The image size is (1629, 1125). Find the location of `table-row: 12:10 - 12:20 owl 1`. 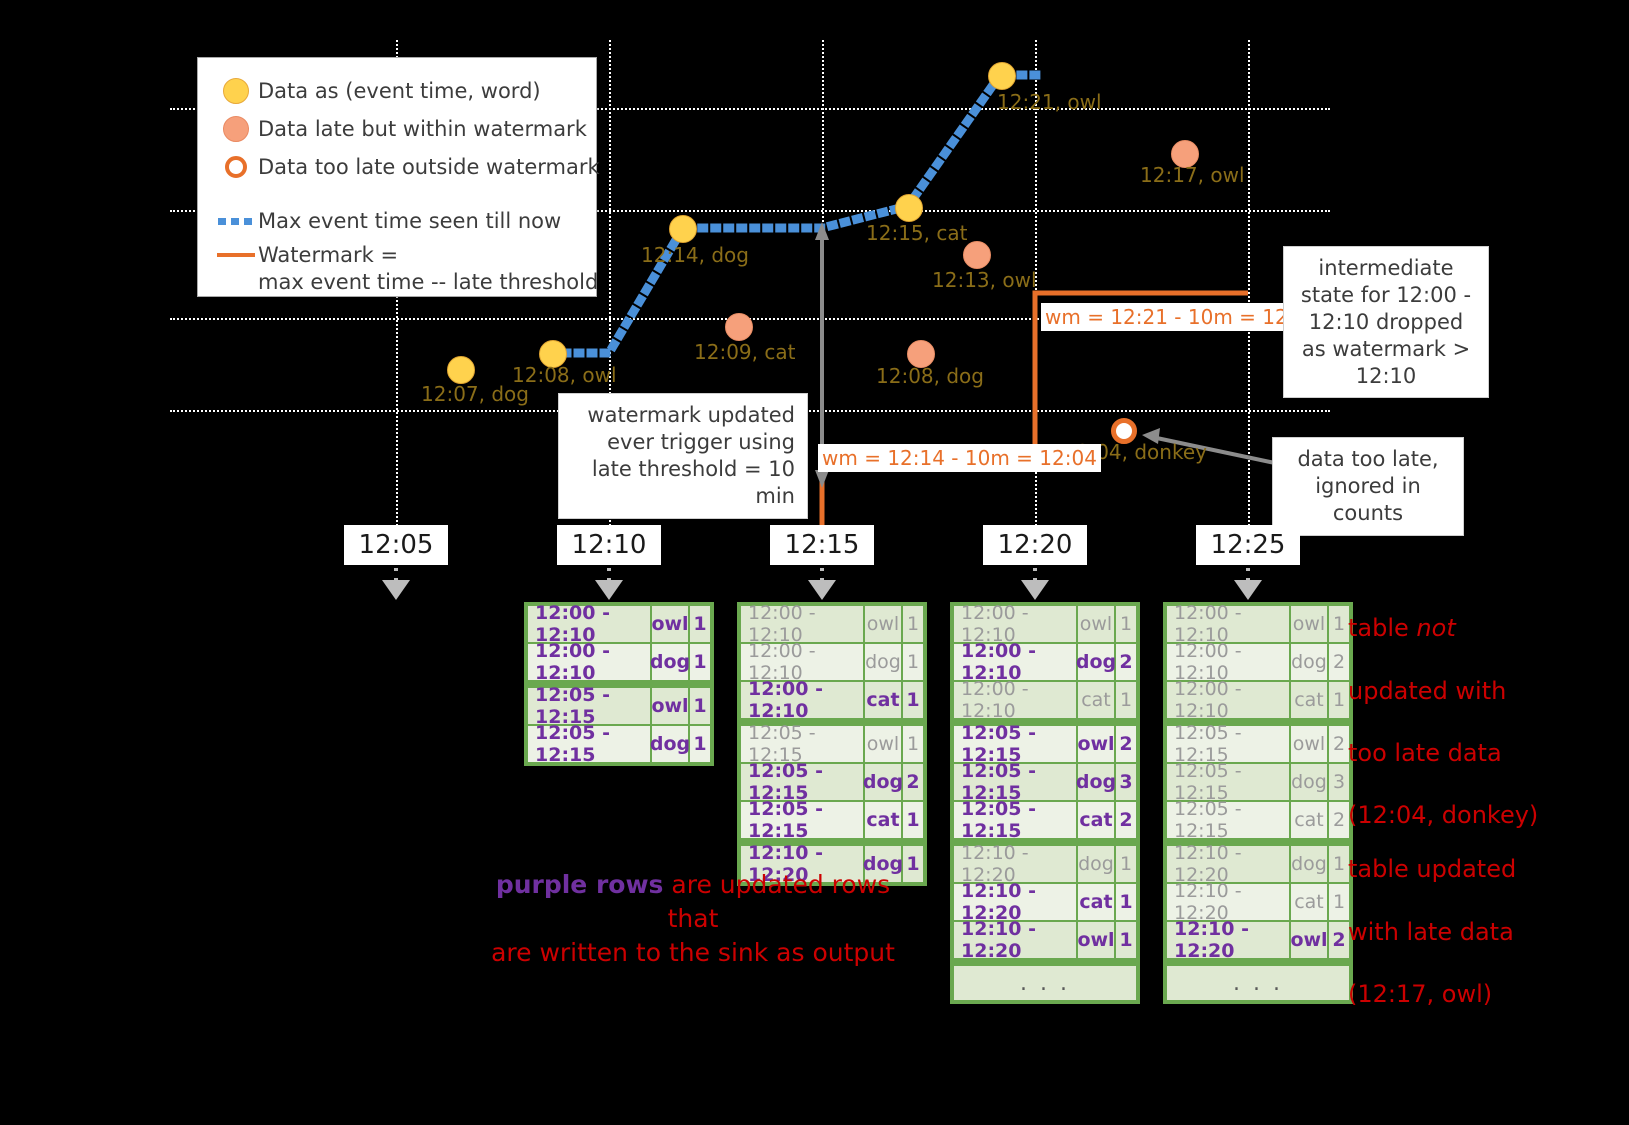

table-row: 12:10 - 12:20 owl 1 is located at coordinates (1045, 940).